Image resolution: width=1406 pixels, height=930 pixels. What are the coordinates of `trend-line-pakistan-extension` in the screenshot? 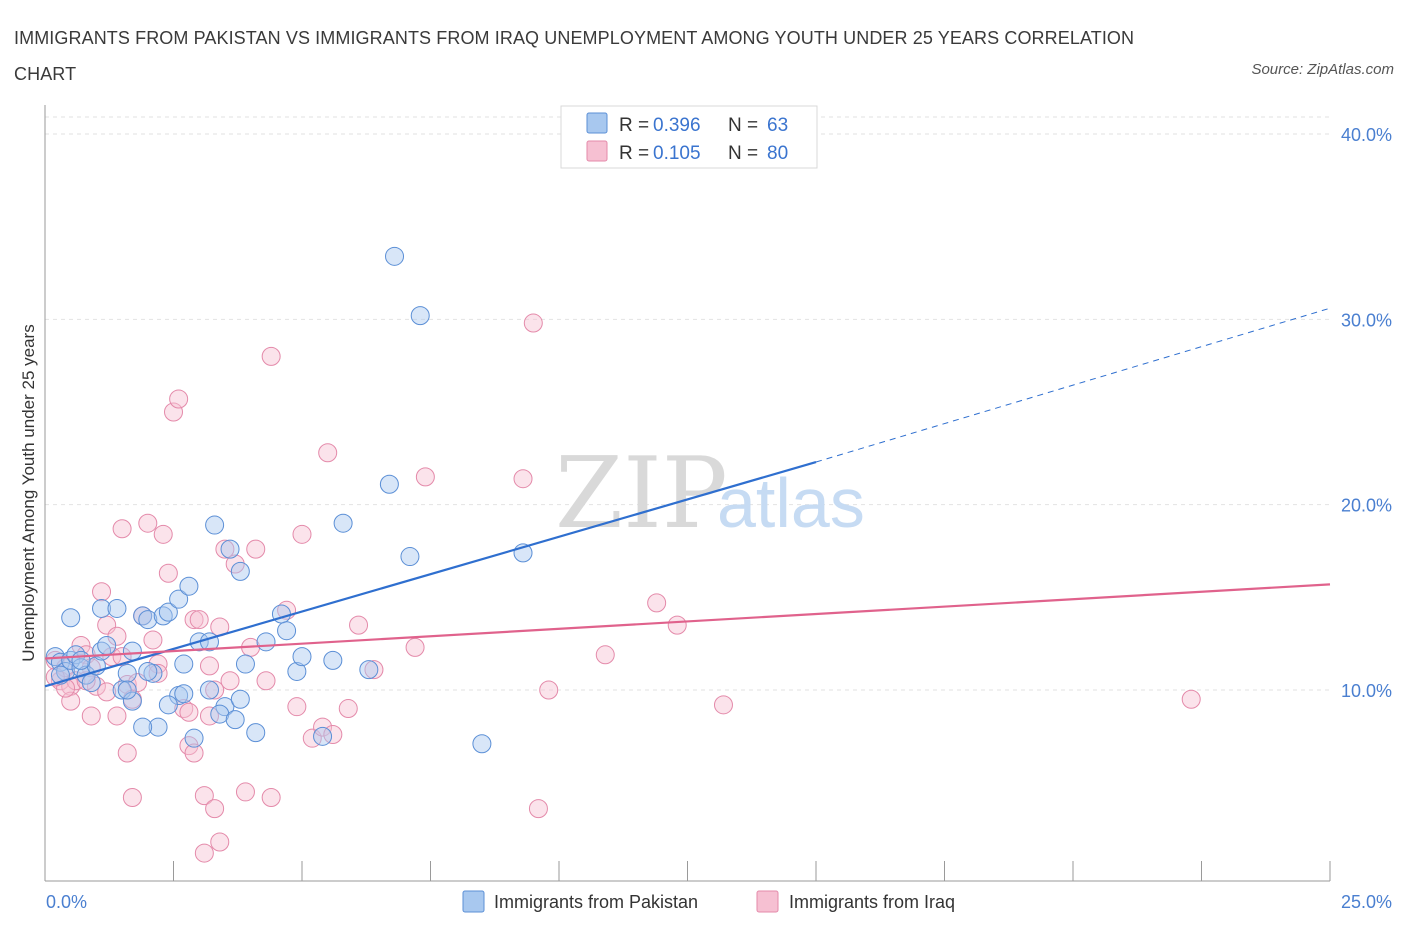 It's located at (1073, 385).